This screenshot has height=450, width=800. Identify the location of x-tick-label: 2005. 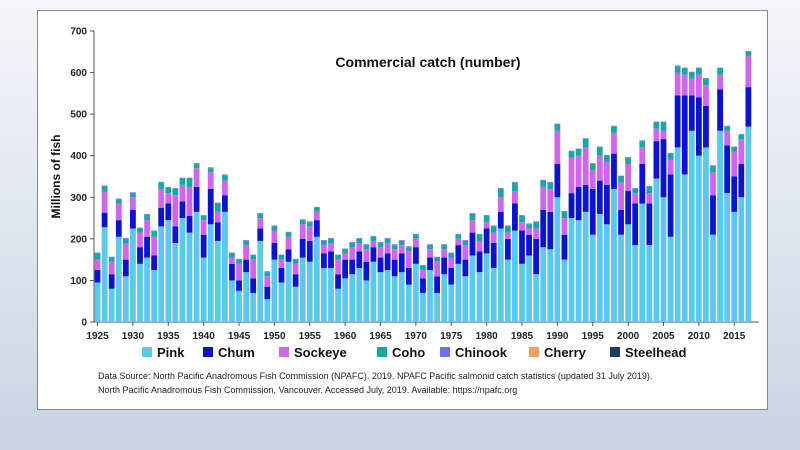
(663, 336).